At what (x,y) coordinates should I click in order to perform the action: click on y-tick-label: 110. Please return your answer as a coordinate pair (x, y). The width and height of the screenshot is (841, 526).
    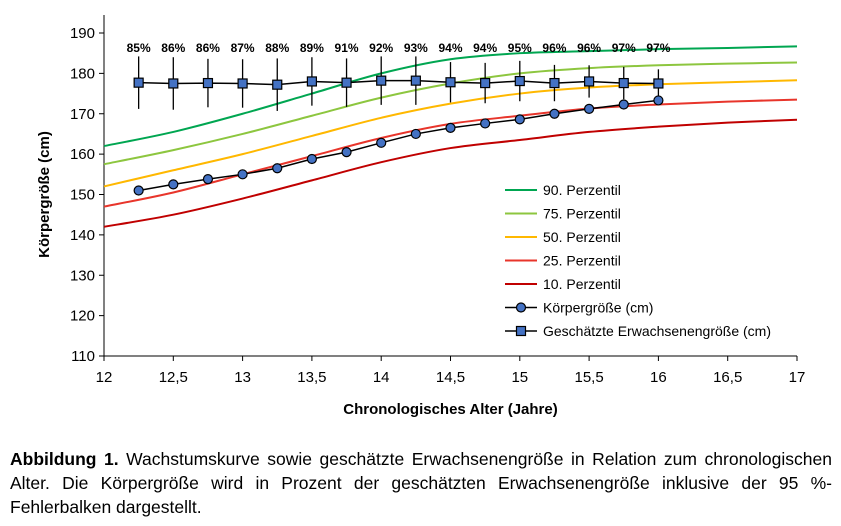
    Looking at the image, I should click on (83, 356).